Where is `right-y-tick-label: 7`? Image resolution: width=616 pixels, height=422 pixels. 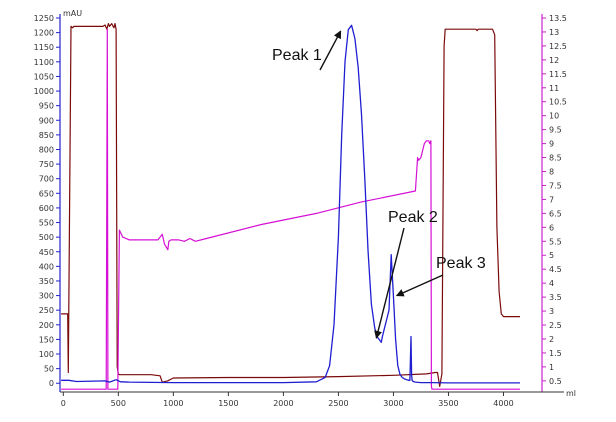 right-y-tick-label: 7 is located at coordinates (551, 199).